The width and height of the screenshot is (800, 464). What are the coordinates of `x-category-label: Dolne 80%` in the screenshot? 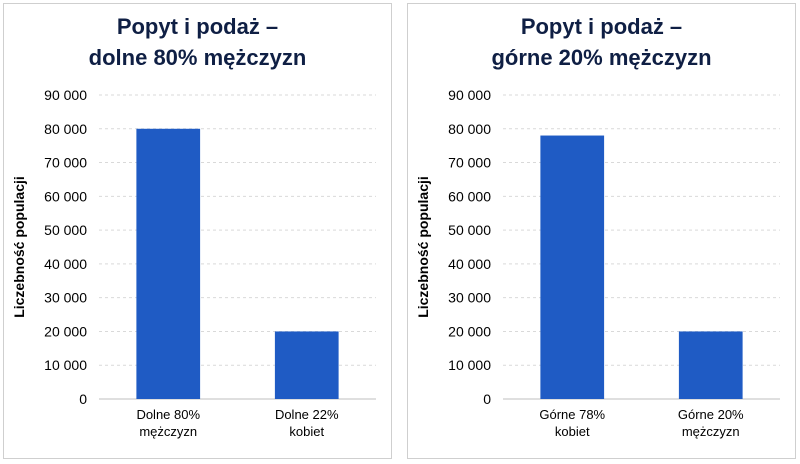 It's located at (168, 414).